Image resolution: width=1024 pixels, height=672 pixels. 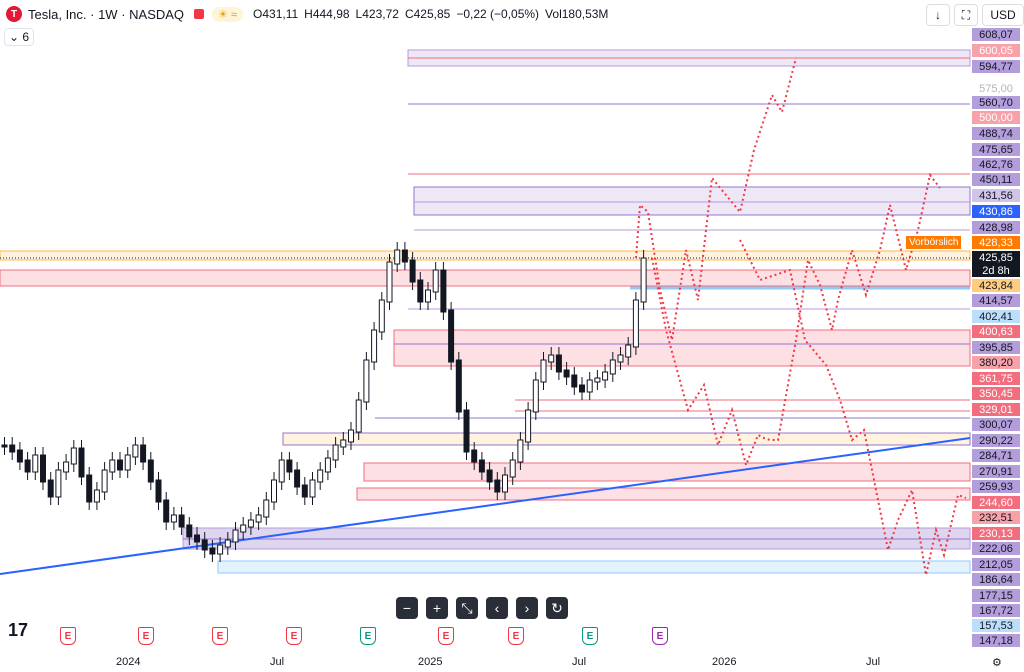 I want to click on scroll-right-button: ›, so click(x=527, y=608).